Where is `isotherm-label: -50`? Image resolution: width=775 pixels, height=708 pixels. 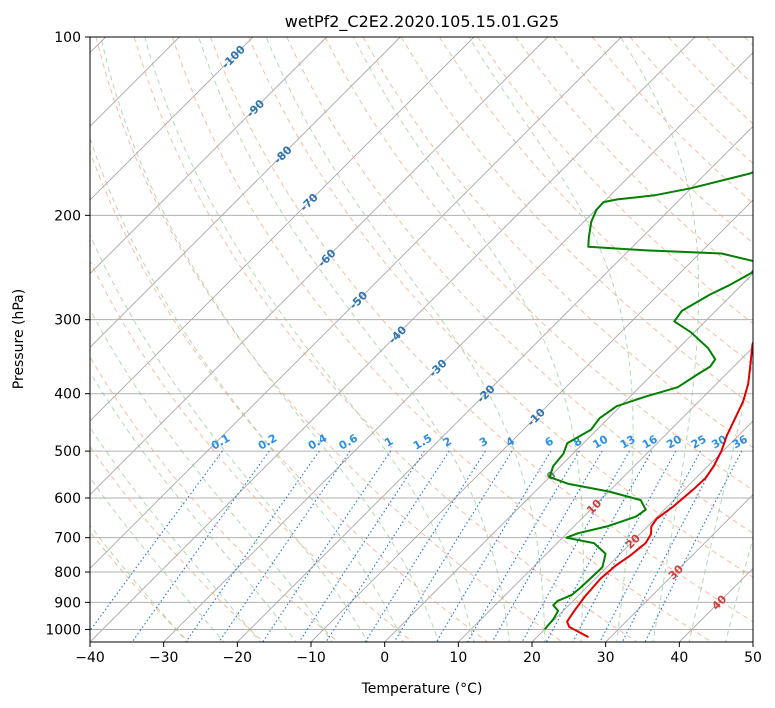 isotherm-label: -50 is located at coordinates (358, 300).